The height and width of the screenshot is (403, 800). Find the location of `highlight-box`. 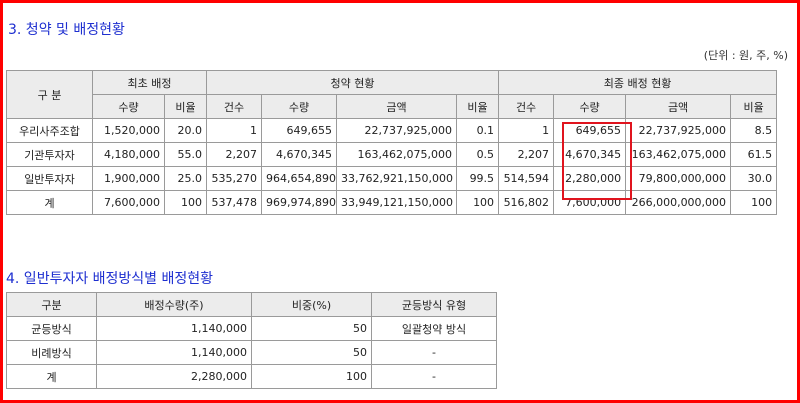

highlight-box is located at coordinates (597, 161).